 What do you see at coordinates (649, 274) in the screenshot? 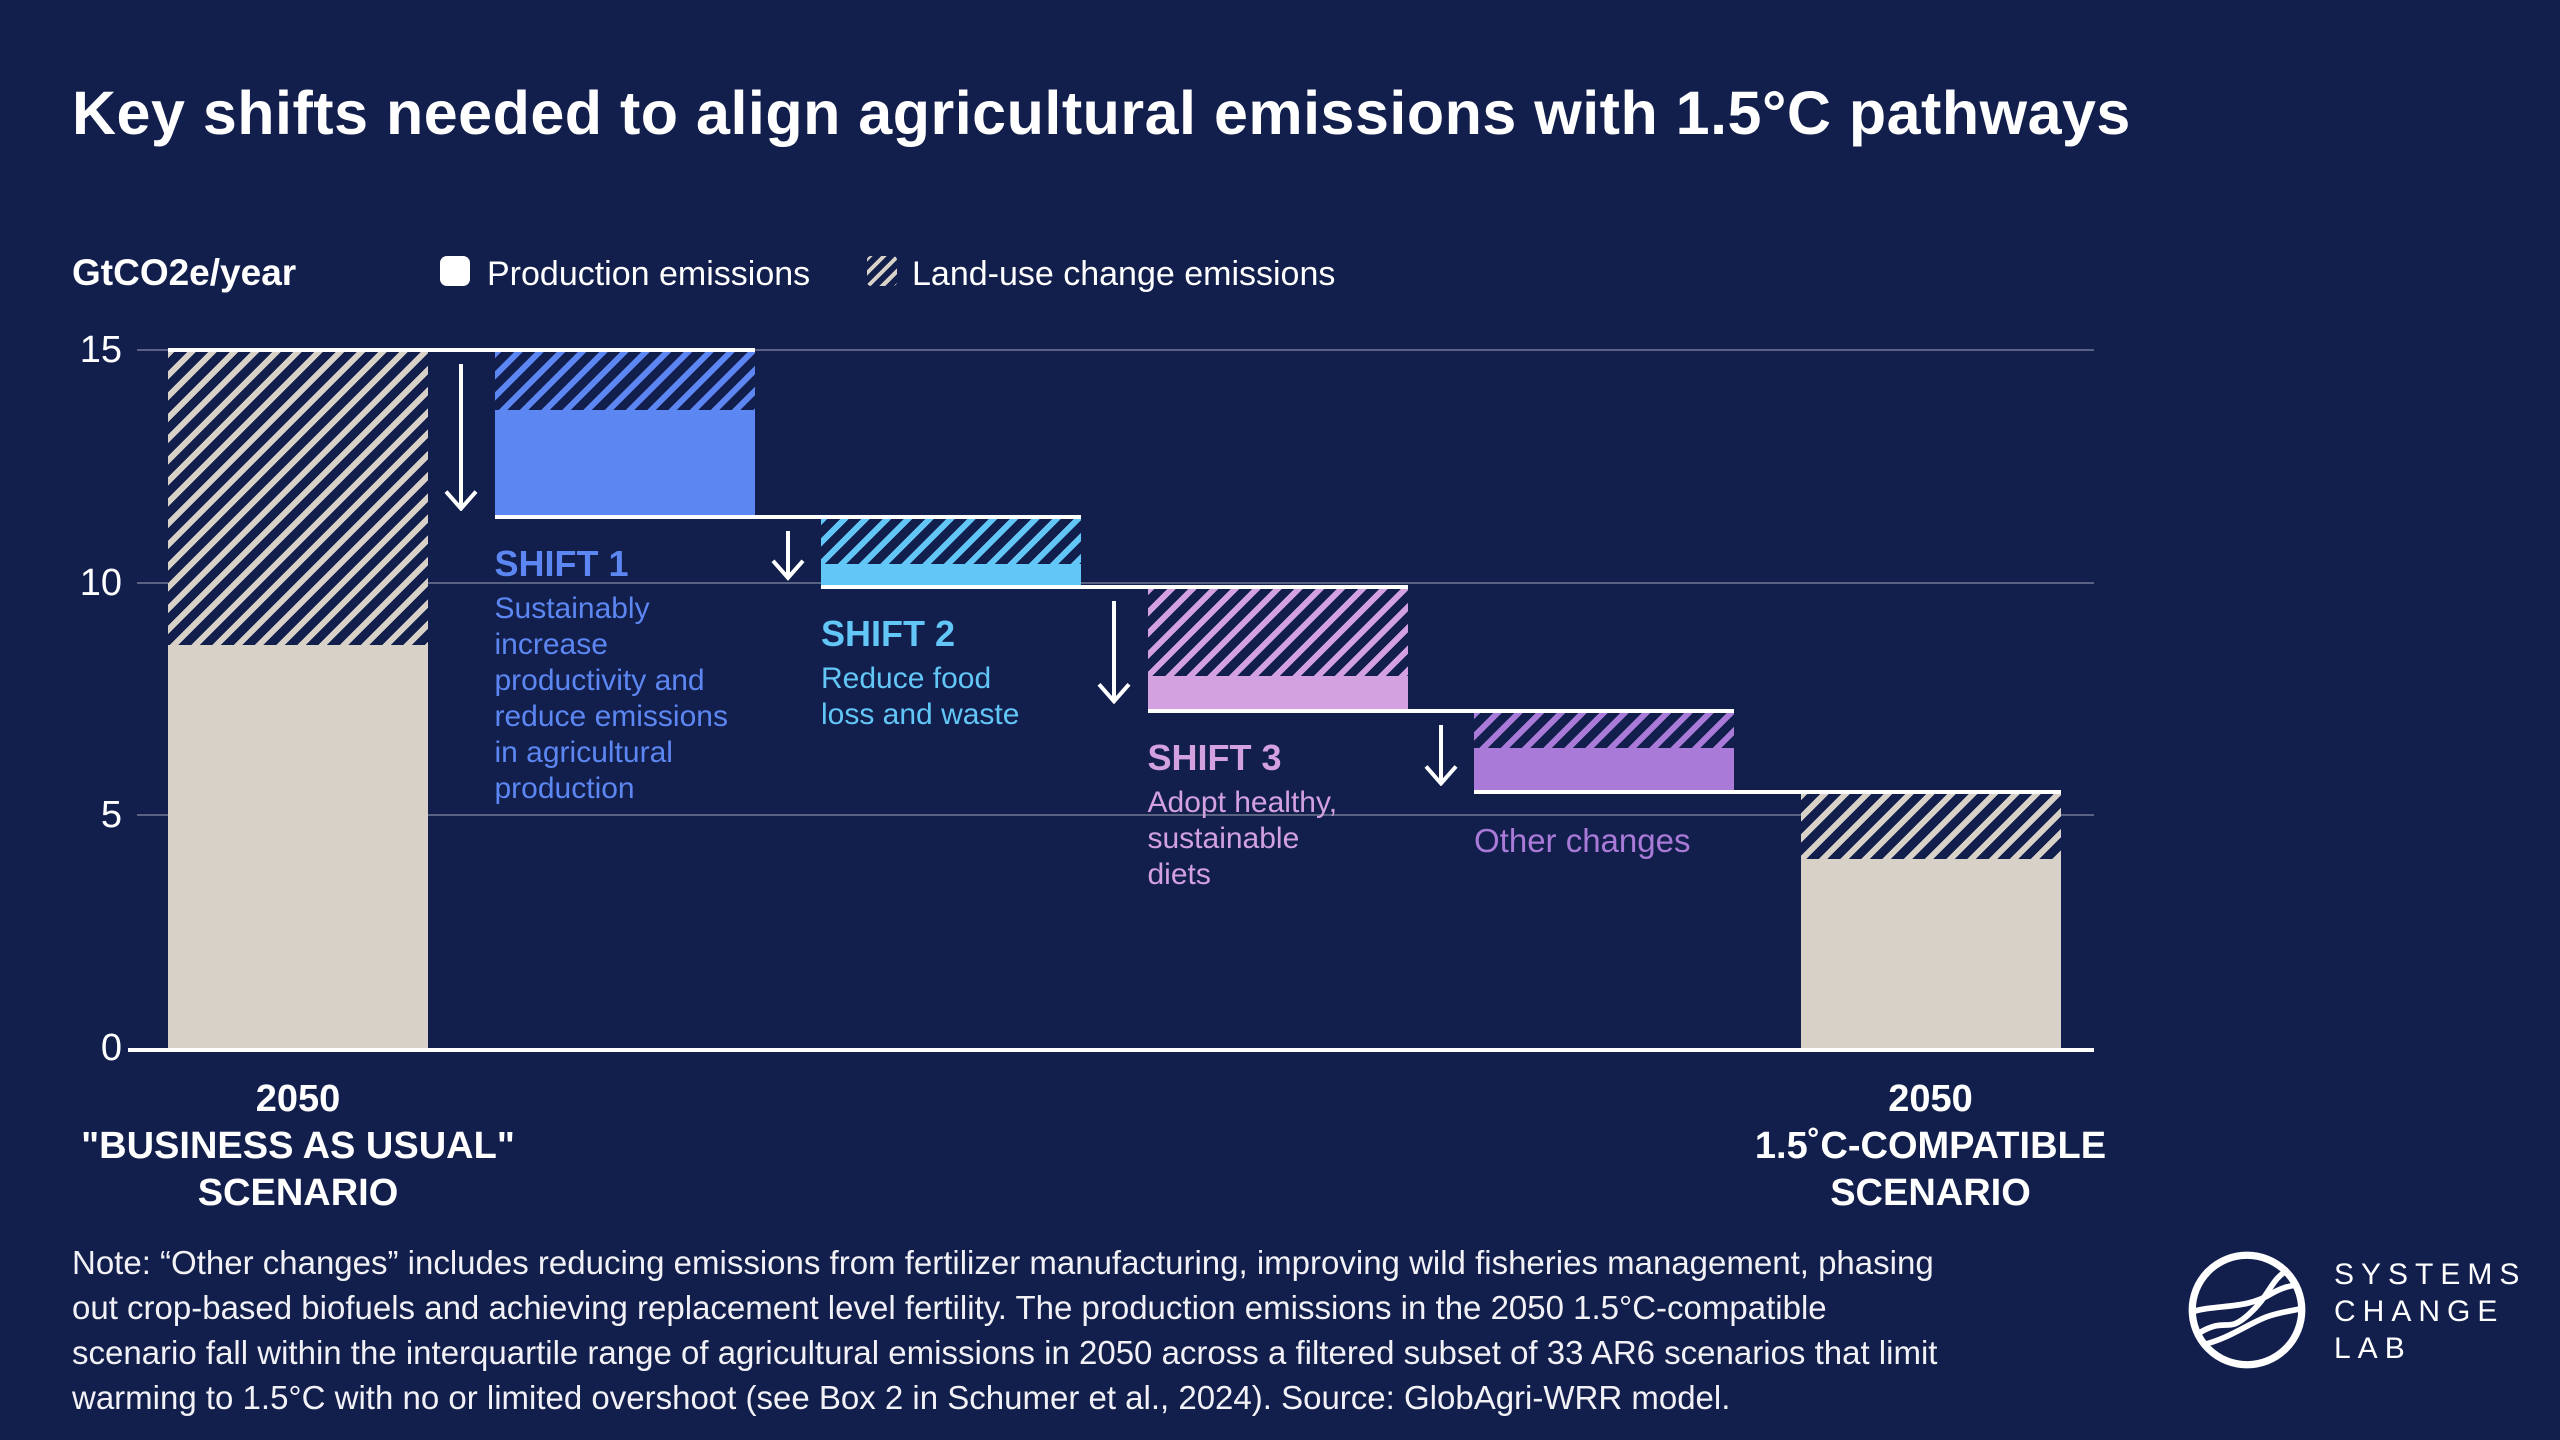
I see `legend-label-production: Production emissions` at bounding box center [649, 274].